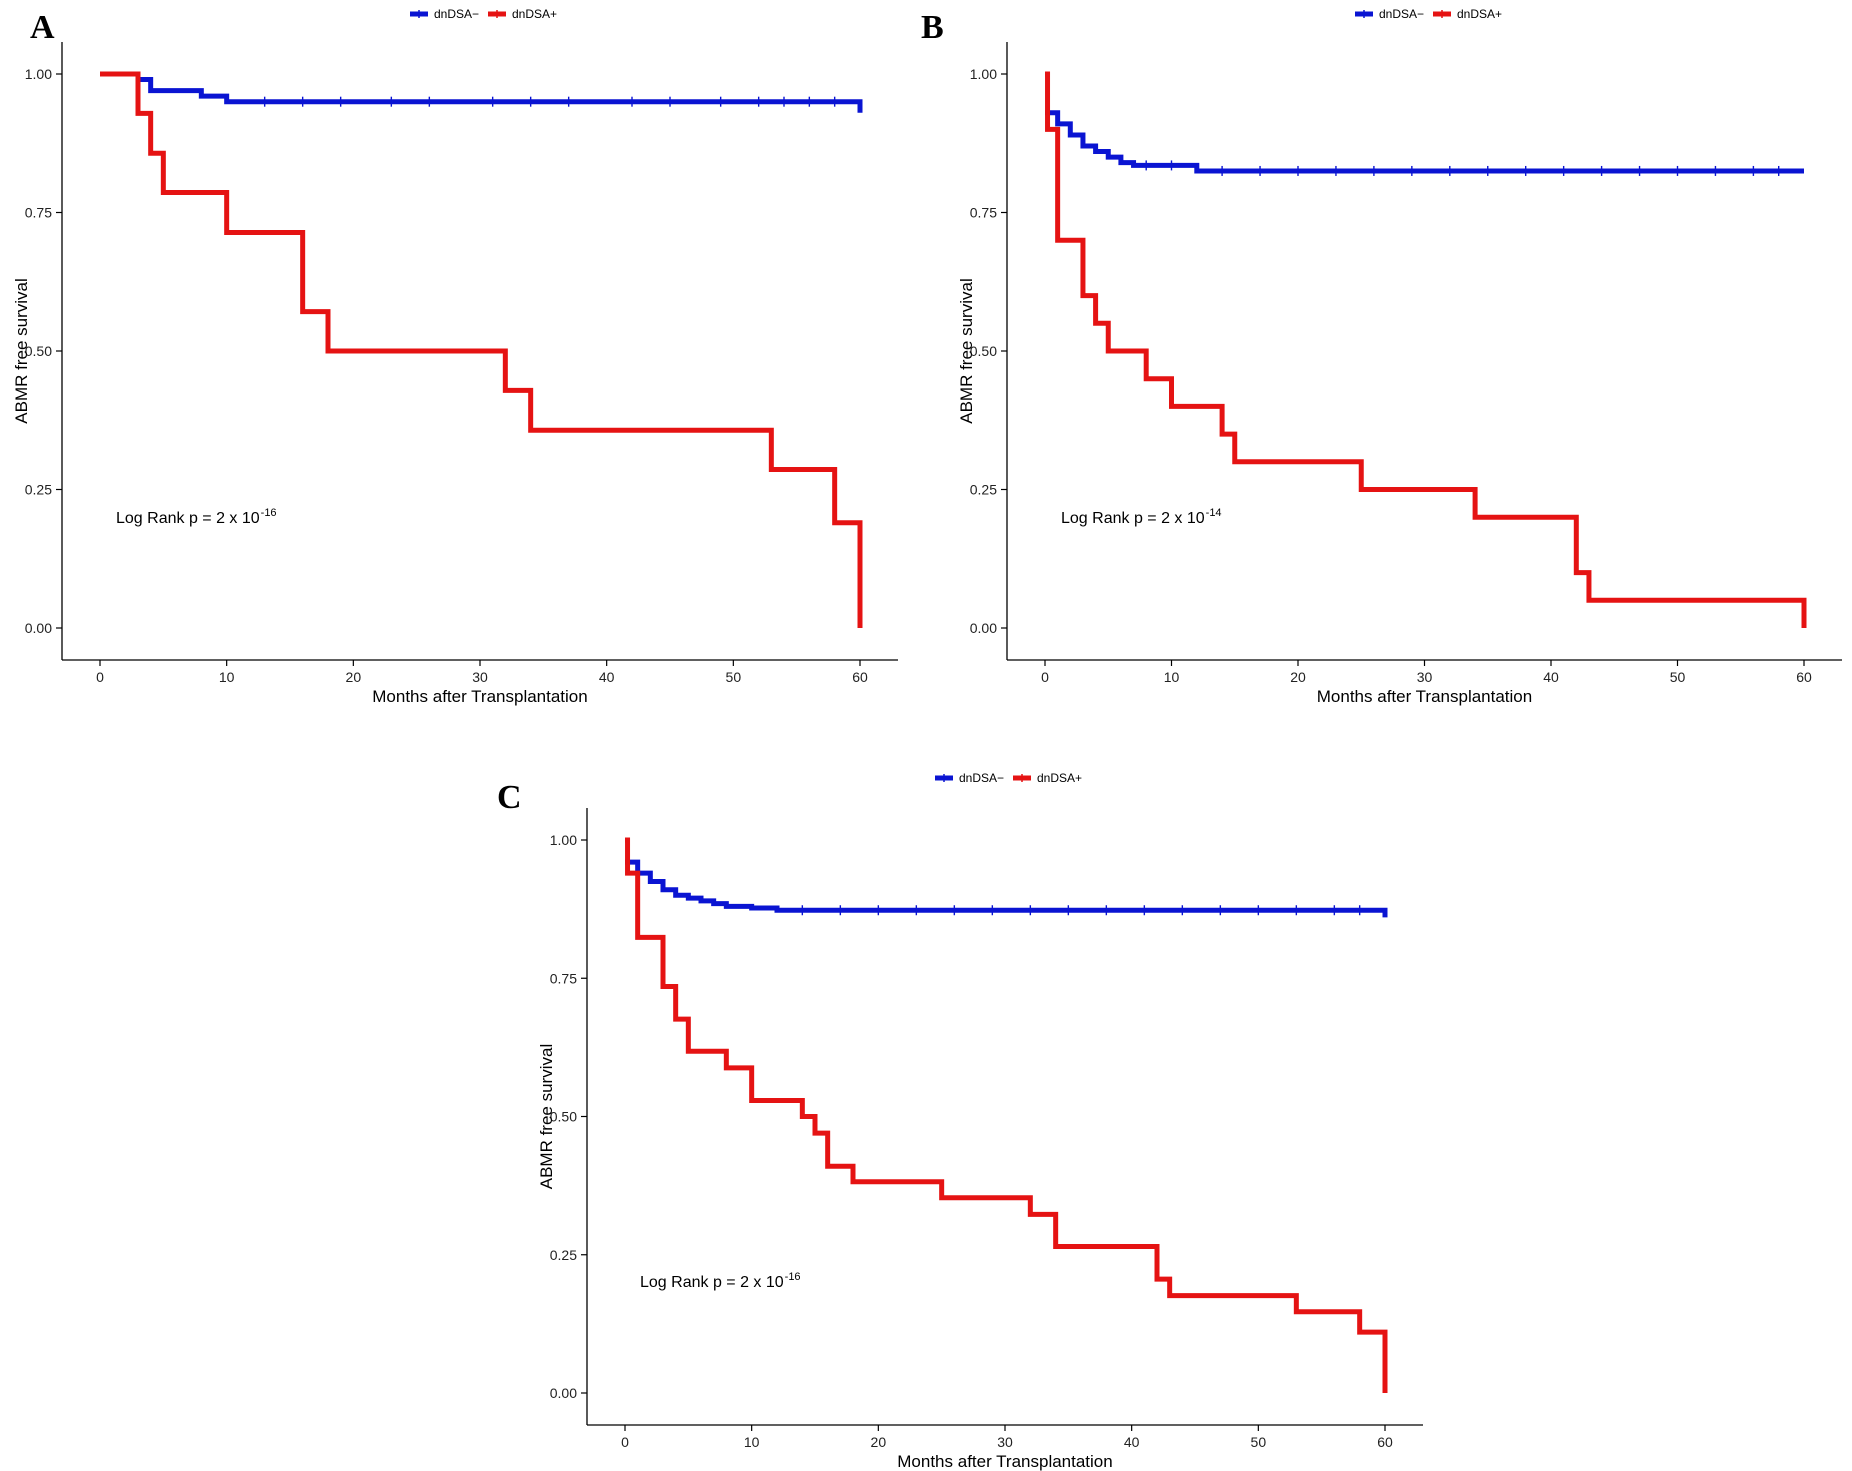 This screenshot has height=1471, width=1852. What do you see at coordinates (1141, 517) in the screenshot?
I see `log-rank-annotation: Log Rank p = 2 x 10-14` at bounding box center [1141, 517].